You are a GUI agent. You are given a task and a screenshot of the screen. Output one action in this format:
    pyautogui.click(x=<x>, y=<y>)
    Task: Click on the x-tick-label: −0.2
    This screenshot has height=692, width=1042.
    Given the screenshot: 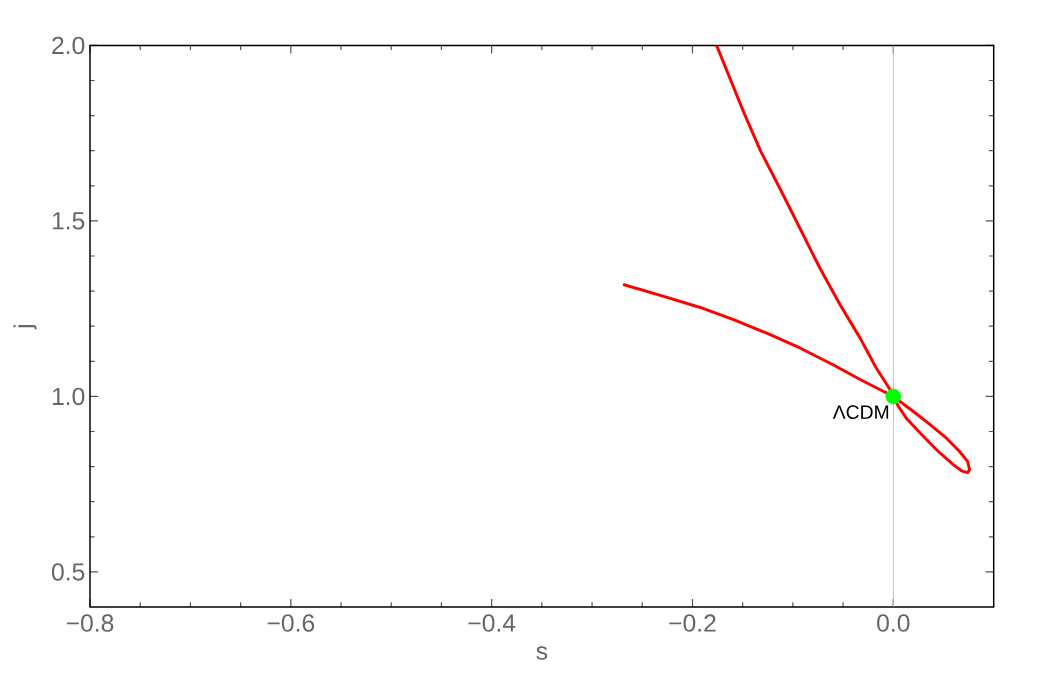 What is the action you would take?
    pyautogui.click(x=692, y=623)
    